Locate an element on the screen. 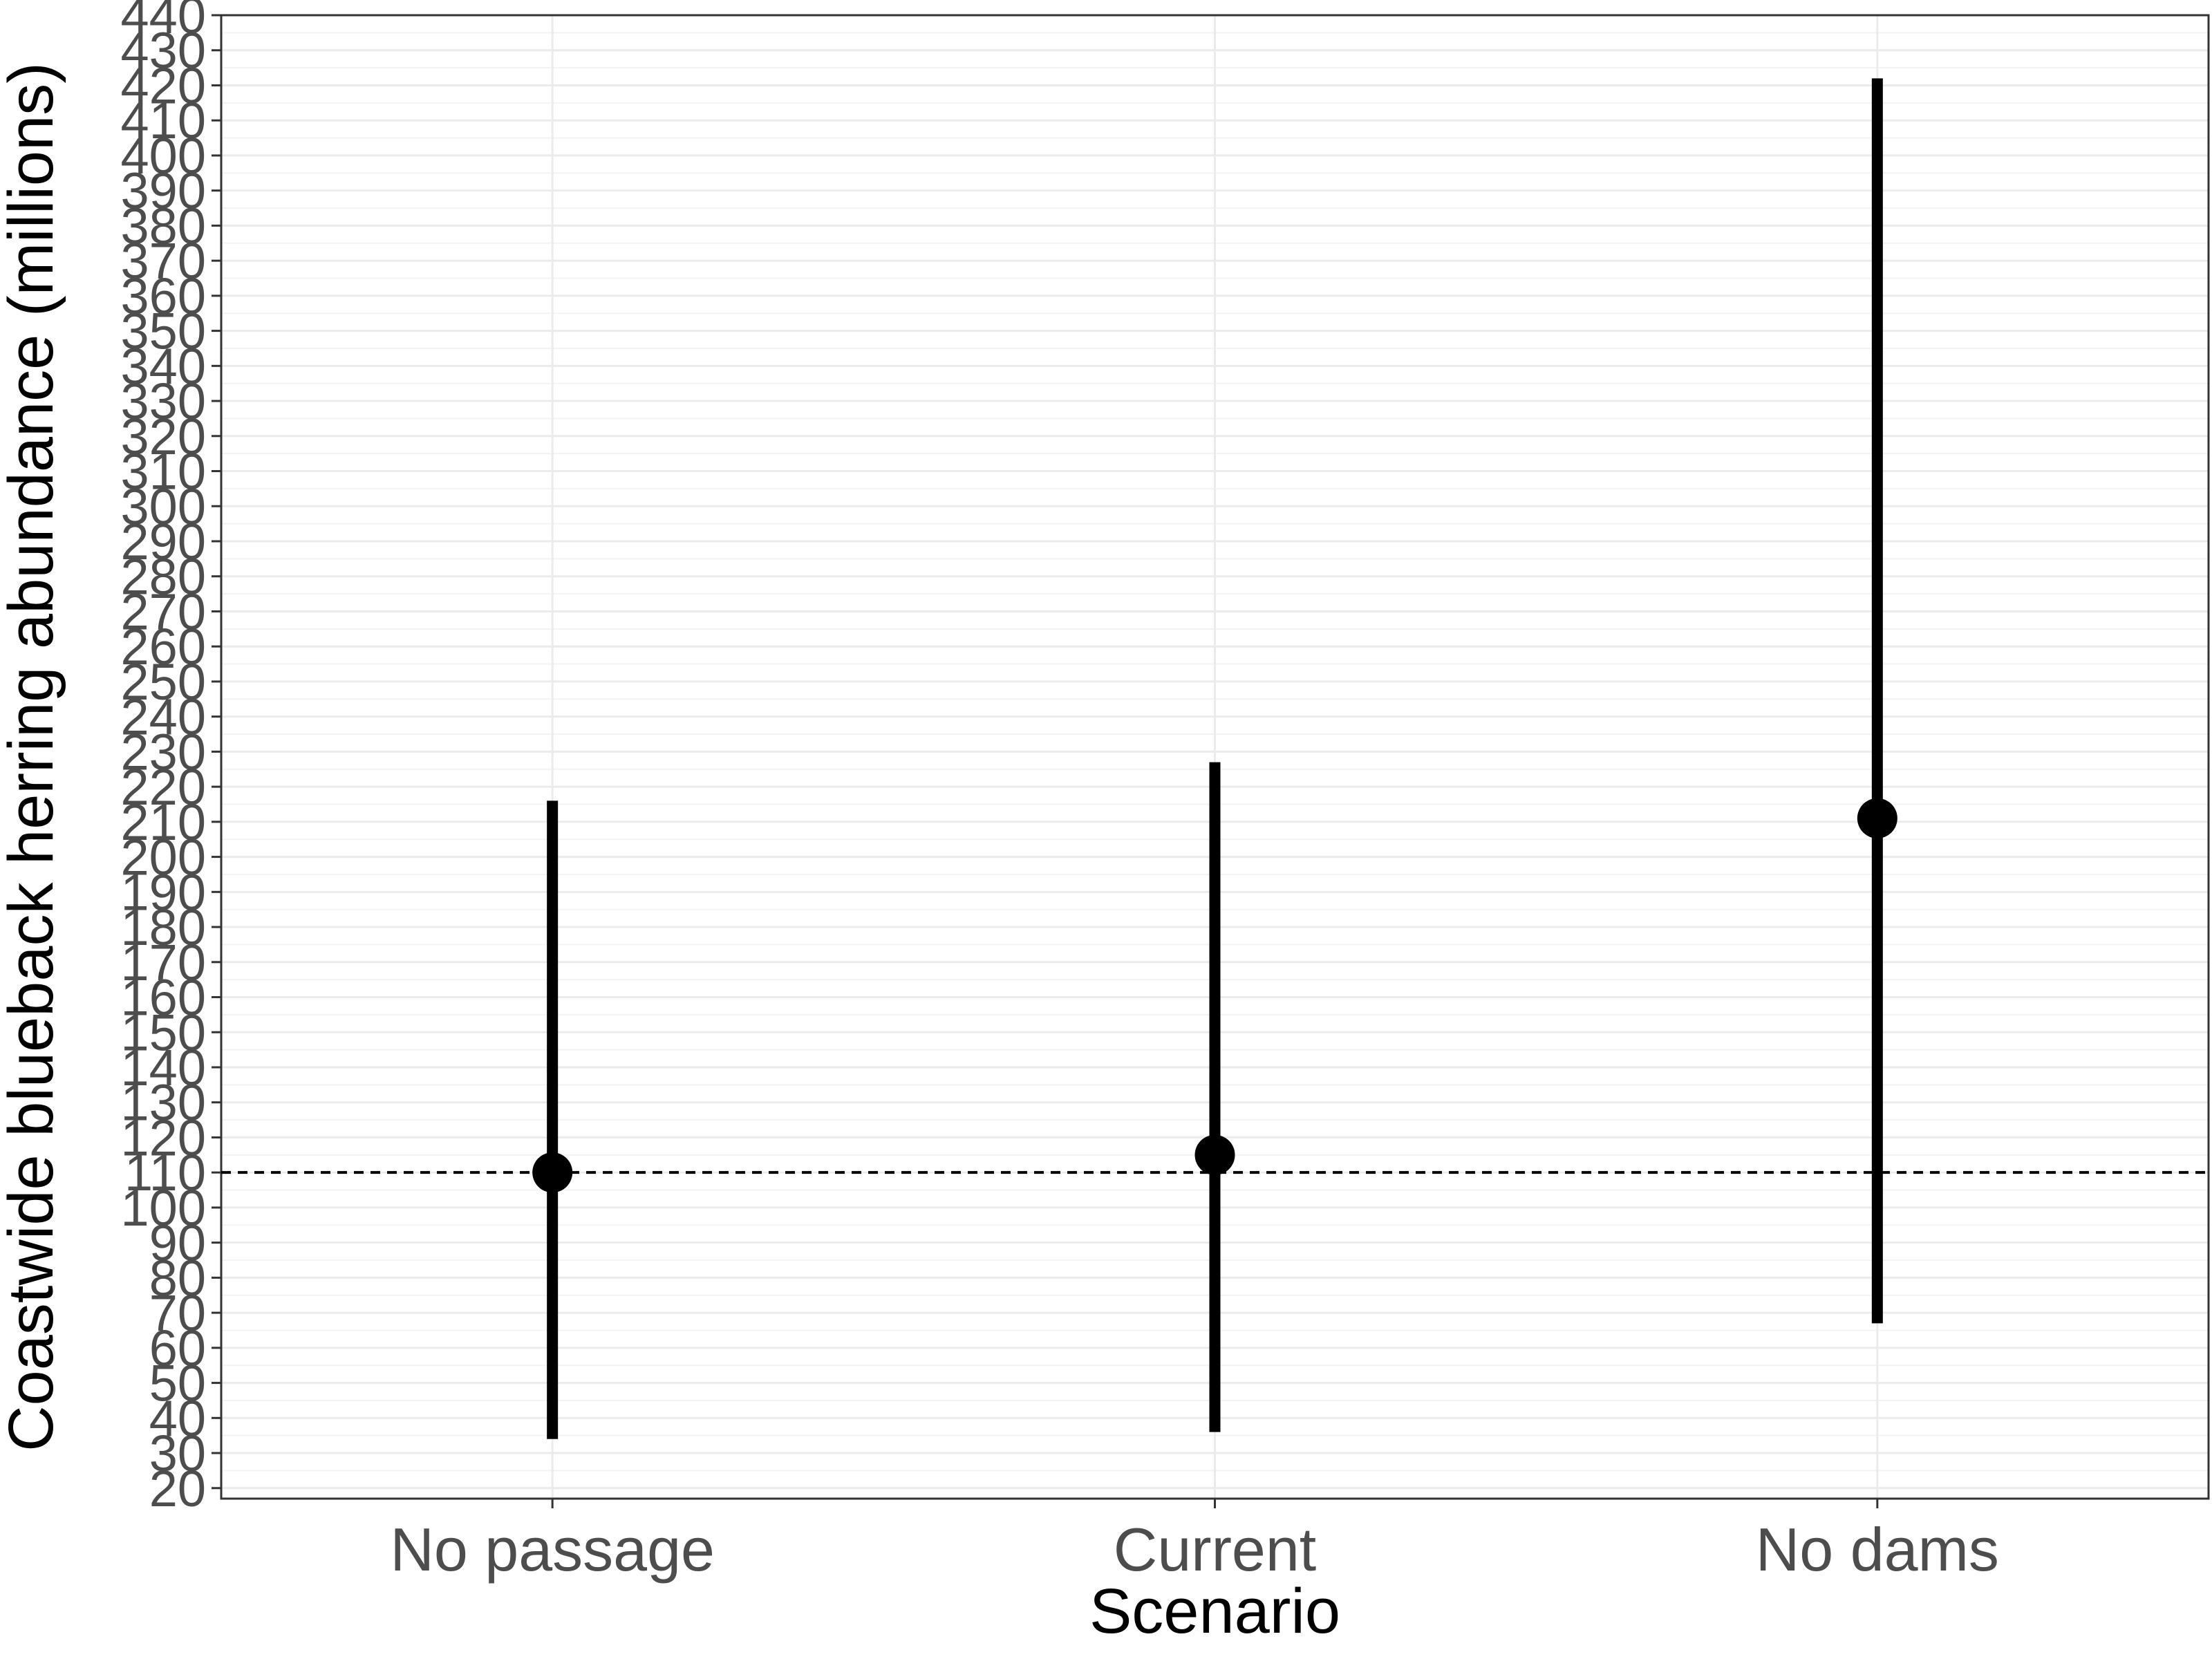 This screenshot has width=2212, height=1659. y-tick-label: 70 is located at coordinates (177, 1313).